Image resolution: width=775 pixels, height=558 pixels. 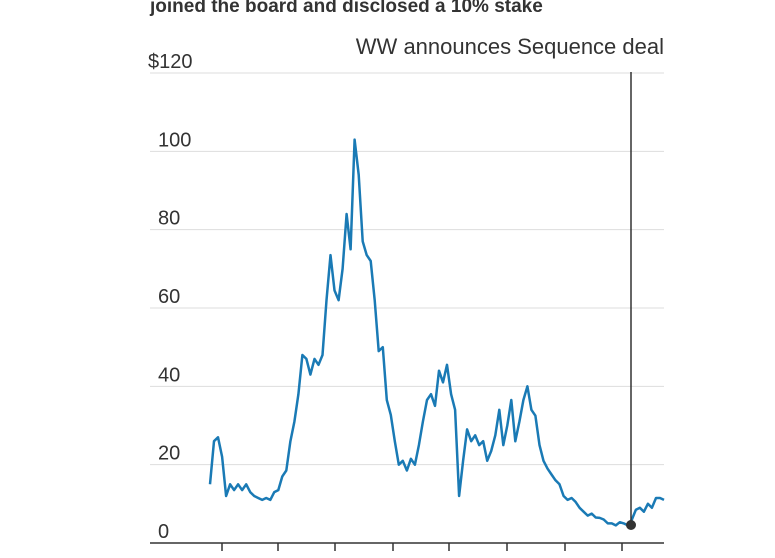 I want to click on annotation-dot, so click(x=631, y=525).